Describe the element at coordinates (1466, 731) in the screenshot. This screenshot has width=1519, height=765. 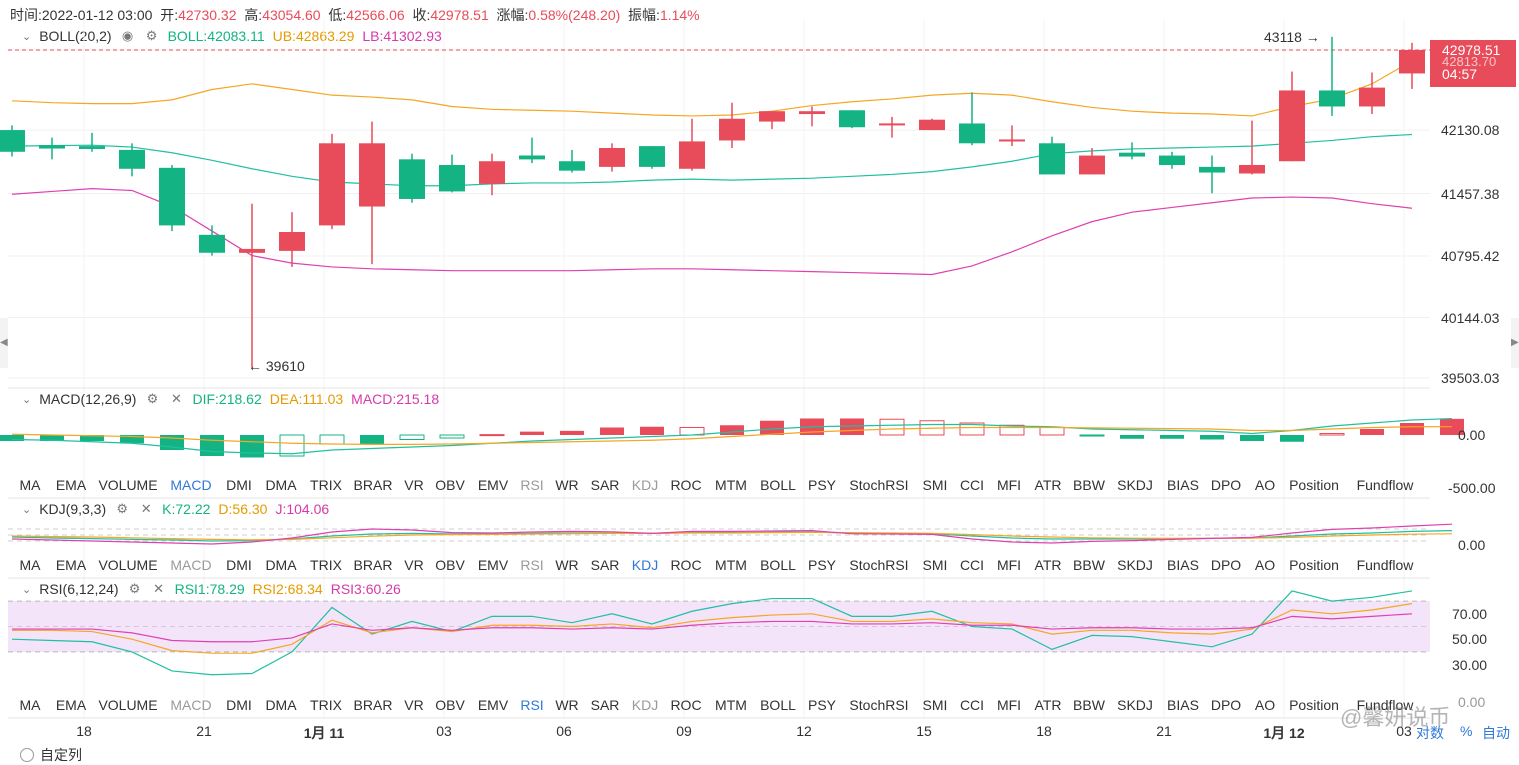
I see `percent-scale-button: %` at that location.